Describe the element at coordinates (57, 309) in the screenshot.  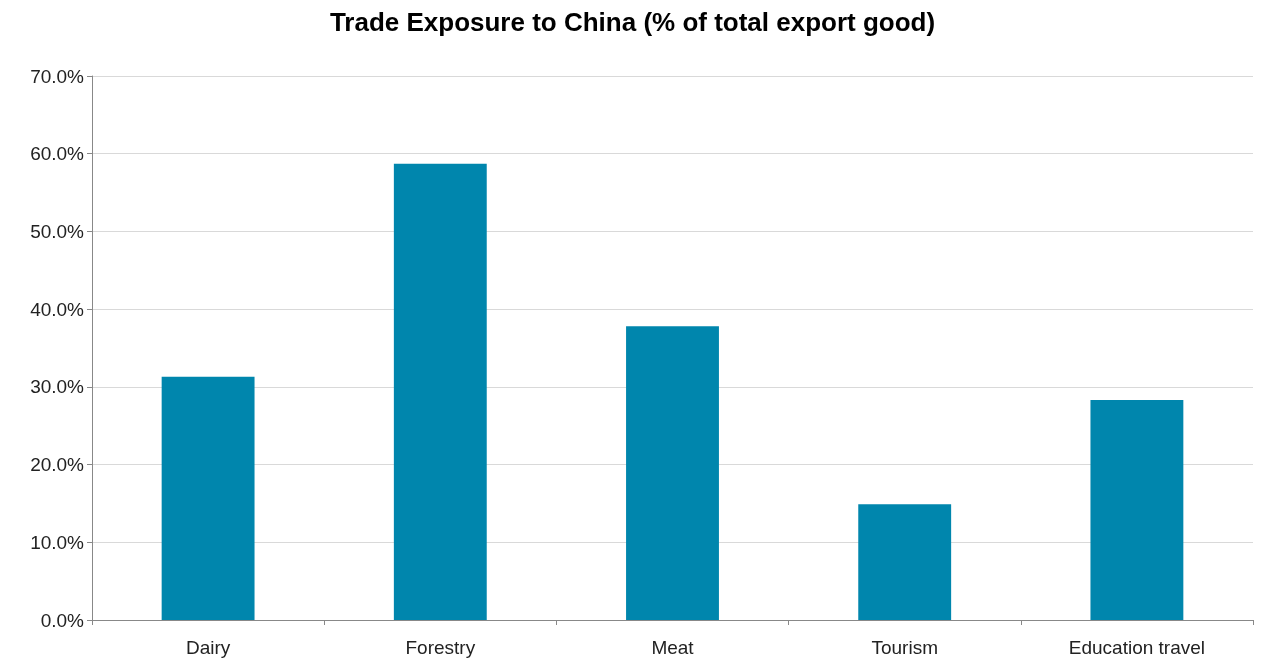
I see `y-tick-label: 40.0%` at that location.